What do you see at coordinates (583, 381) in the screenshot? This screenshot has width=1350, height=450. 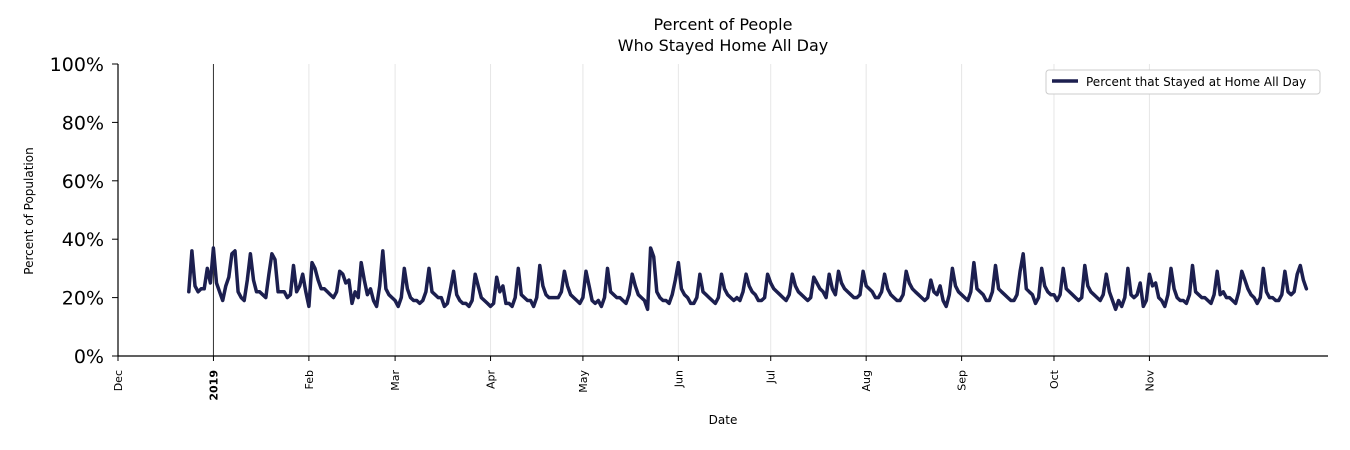 I see `x-tick-label: May` at bounding box center [583, 381].